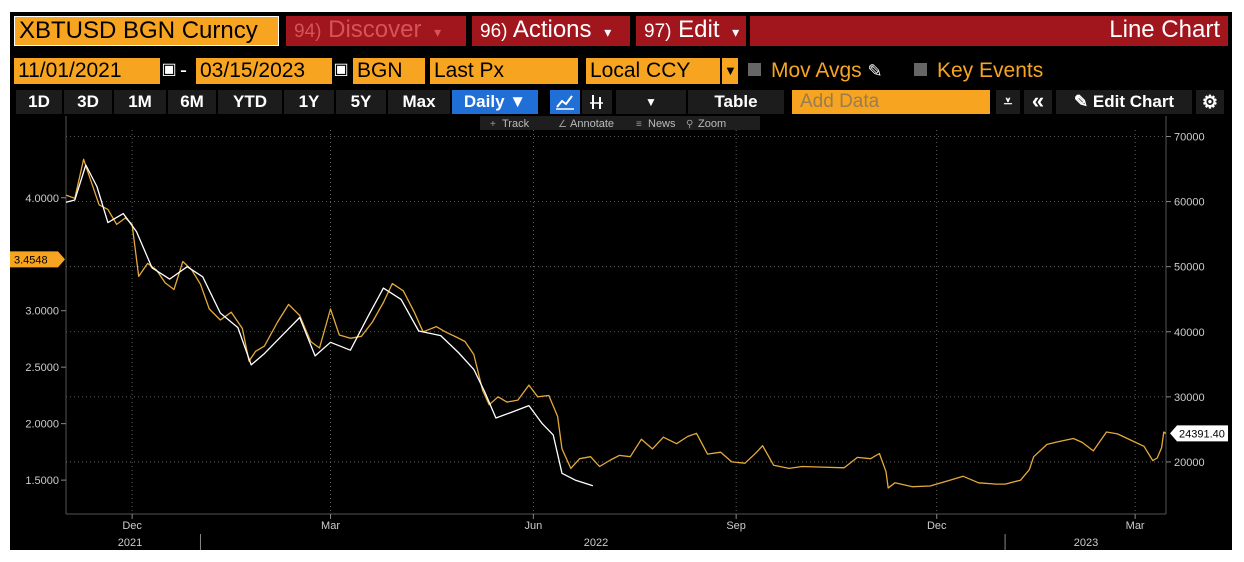 The width and height of the screenshot is (1244, 562). What do you see at coordinates (31, 260) in the screenshot?
I see `left-last-value-label: 3.4548` at bounding box center [31, 260].